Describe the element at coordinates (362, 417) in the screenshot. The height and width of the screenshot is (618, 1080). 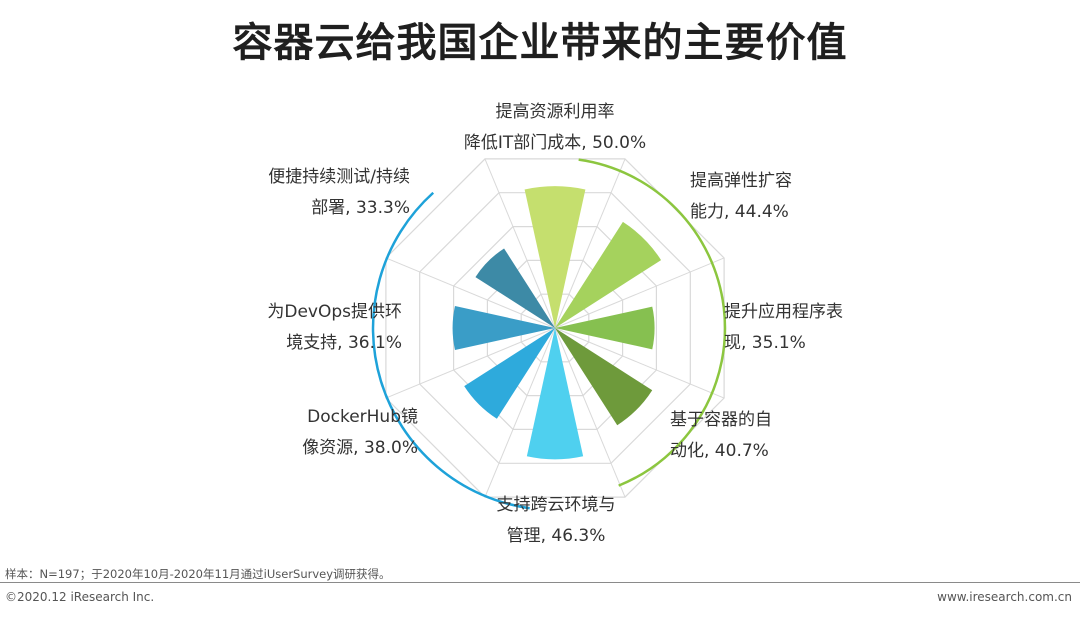
I see `category-label-line1: DockerHub镜` at that location.